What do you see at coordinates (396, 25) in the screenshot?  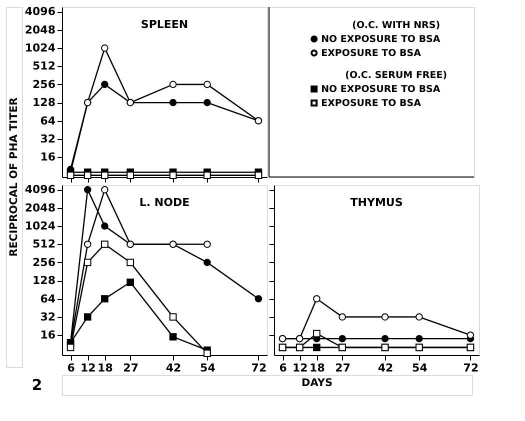 I see `text: (O.C. WITH NRS)` at bounding box center [396, 25].